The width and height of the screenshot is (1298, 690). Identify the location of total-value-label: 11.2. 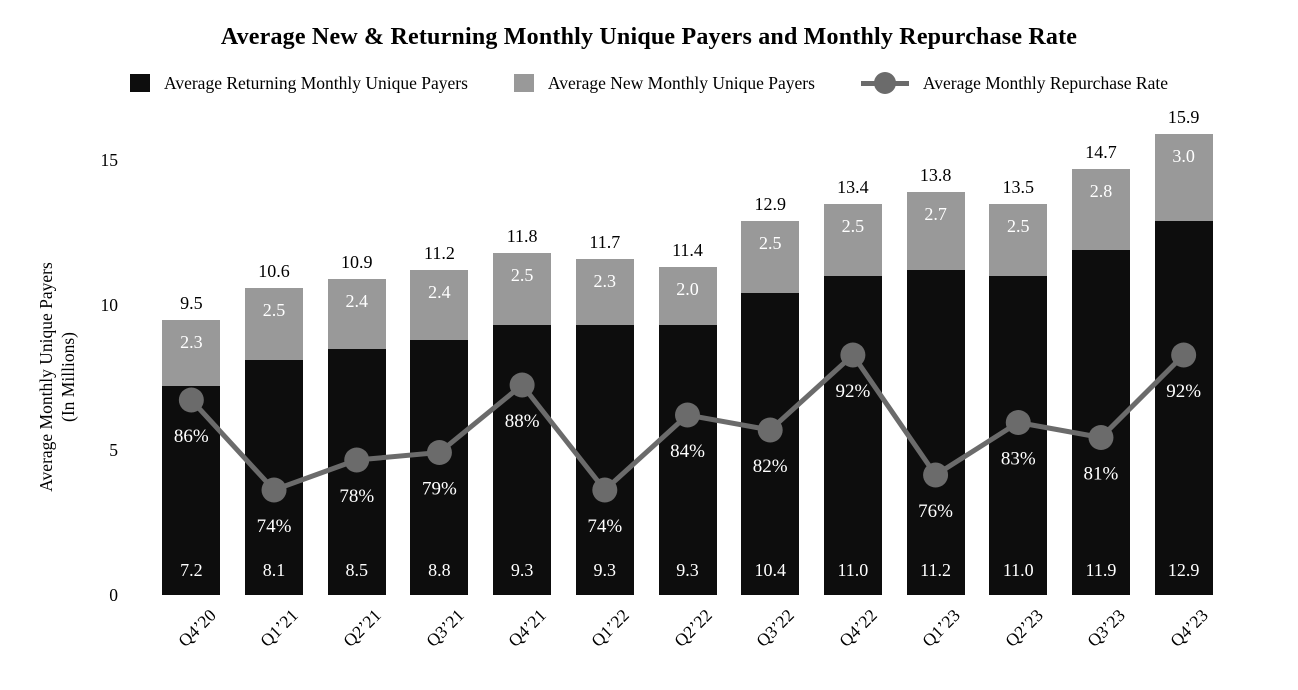
(439, 253).